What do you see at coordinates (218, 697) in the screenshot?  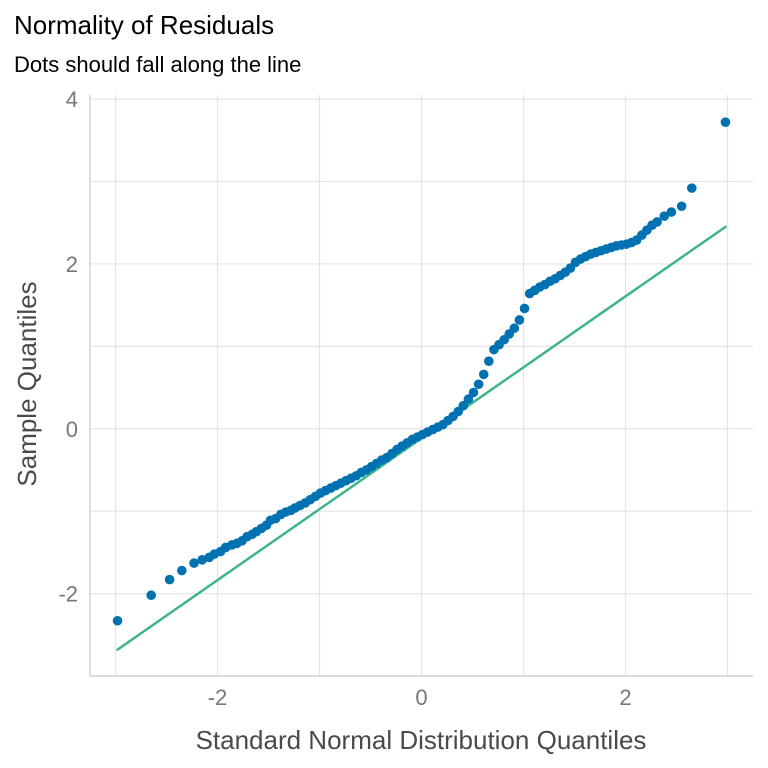 I see `x-tick-label: -2` at bounding box center [218, 697].